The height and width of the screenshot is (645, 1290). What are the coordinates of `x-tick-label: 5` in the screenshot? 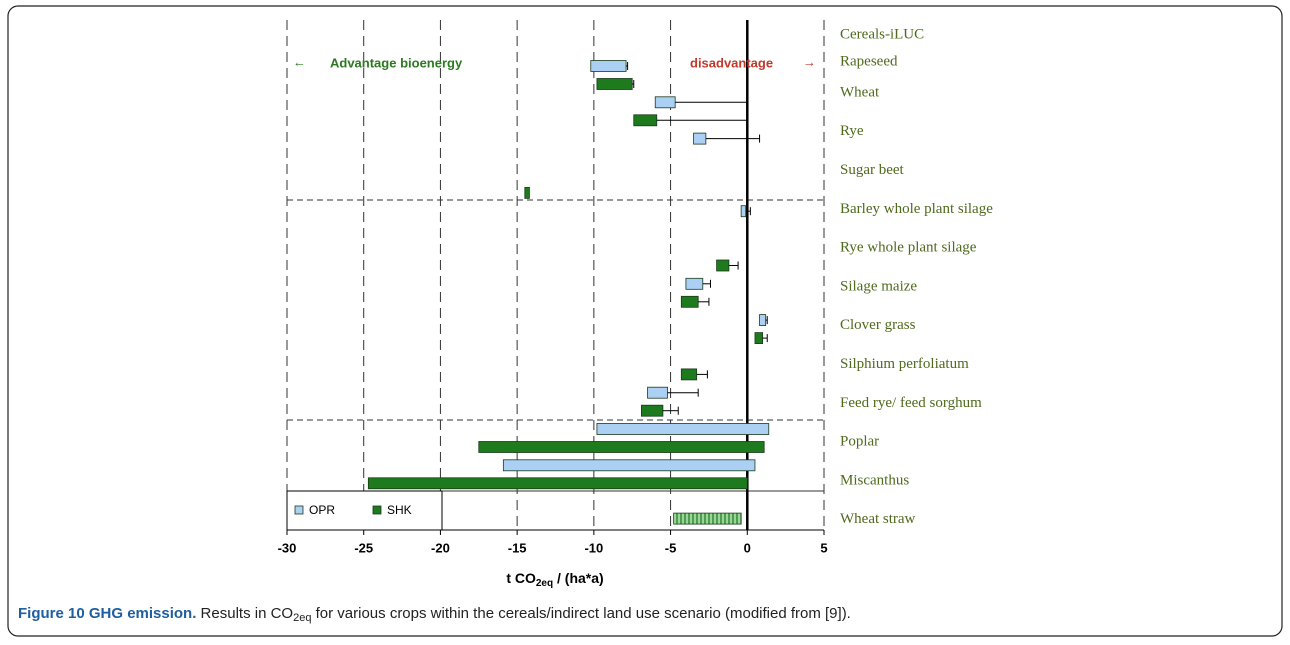 It's located at (823, 547).